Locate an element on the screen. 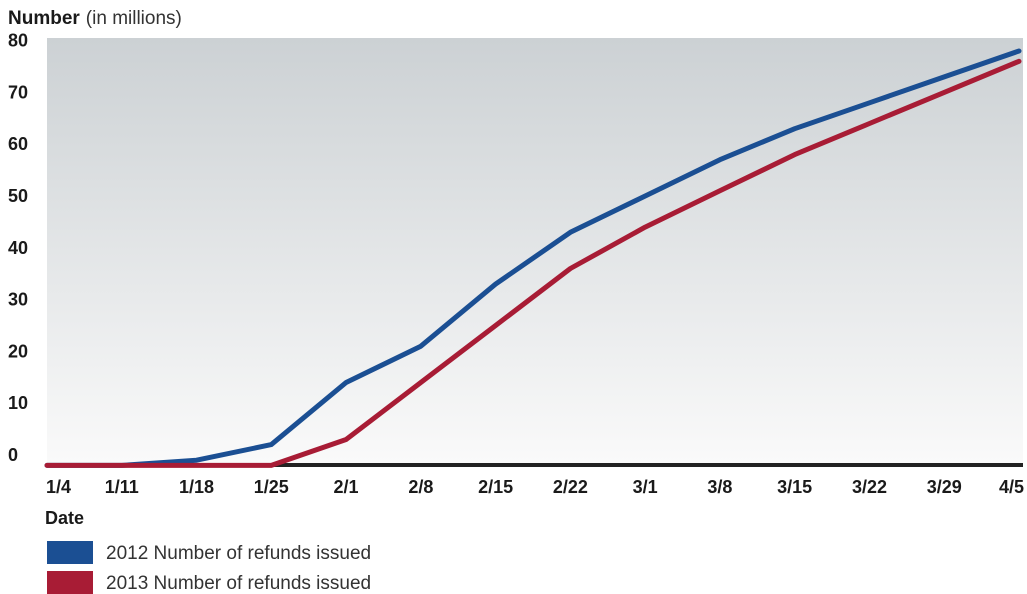  y-axis-title-unit: (in millions) is located at coordinates (134, 18).